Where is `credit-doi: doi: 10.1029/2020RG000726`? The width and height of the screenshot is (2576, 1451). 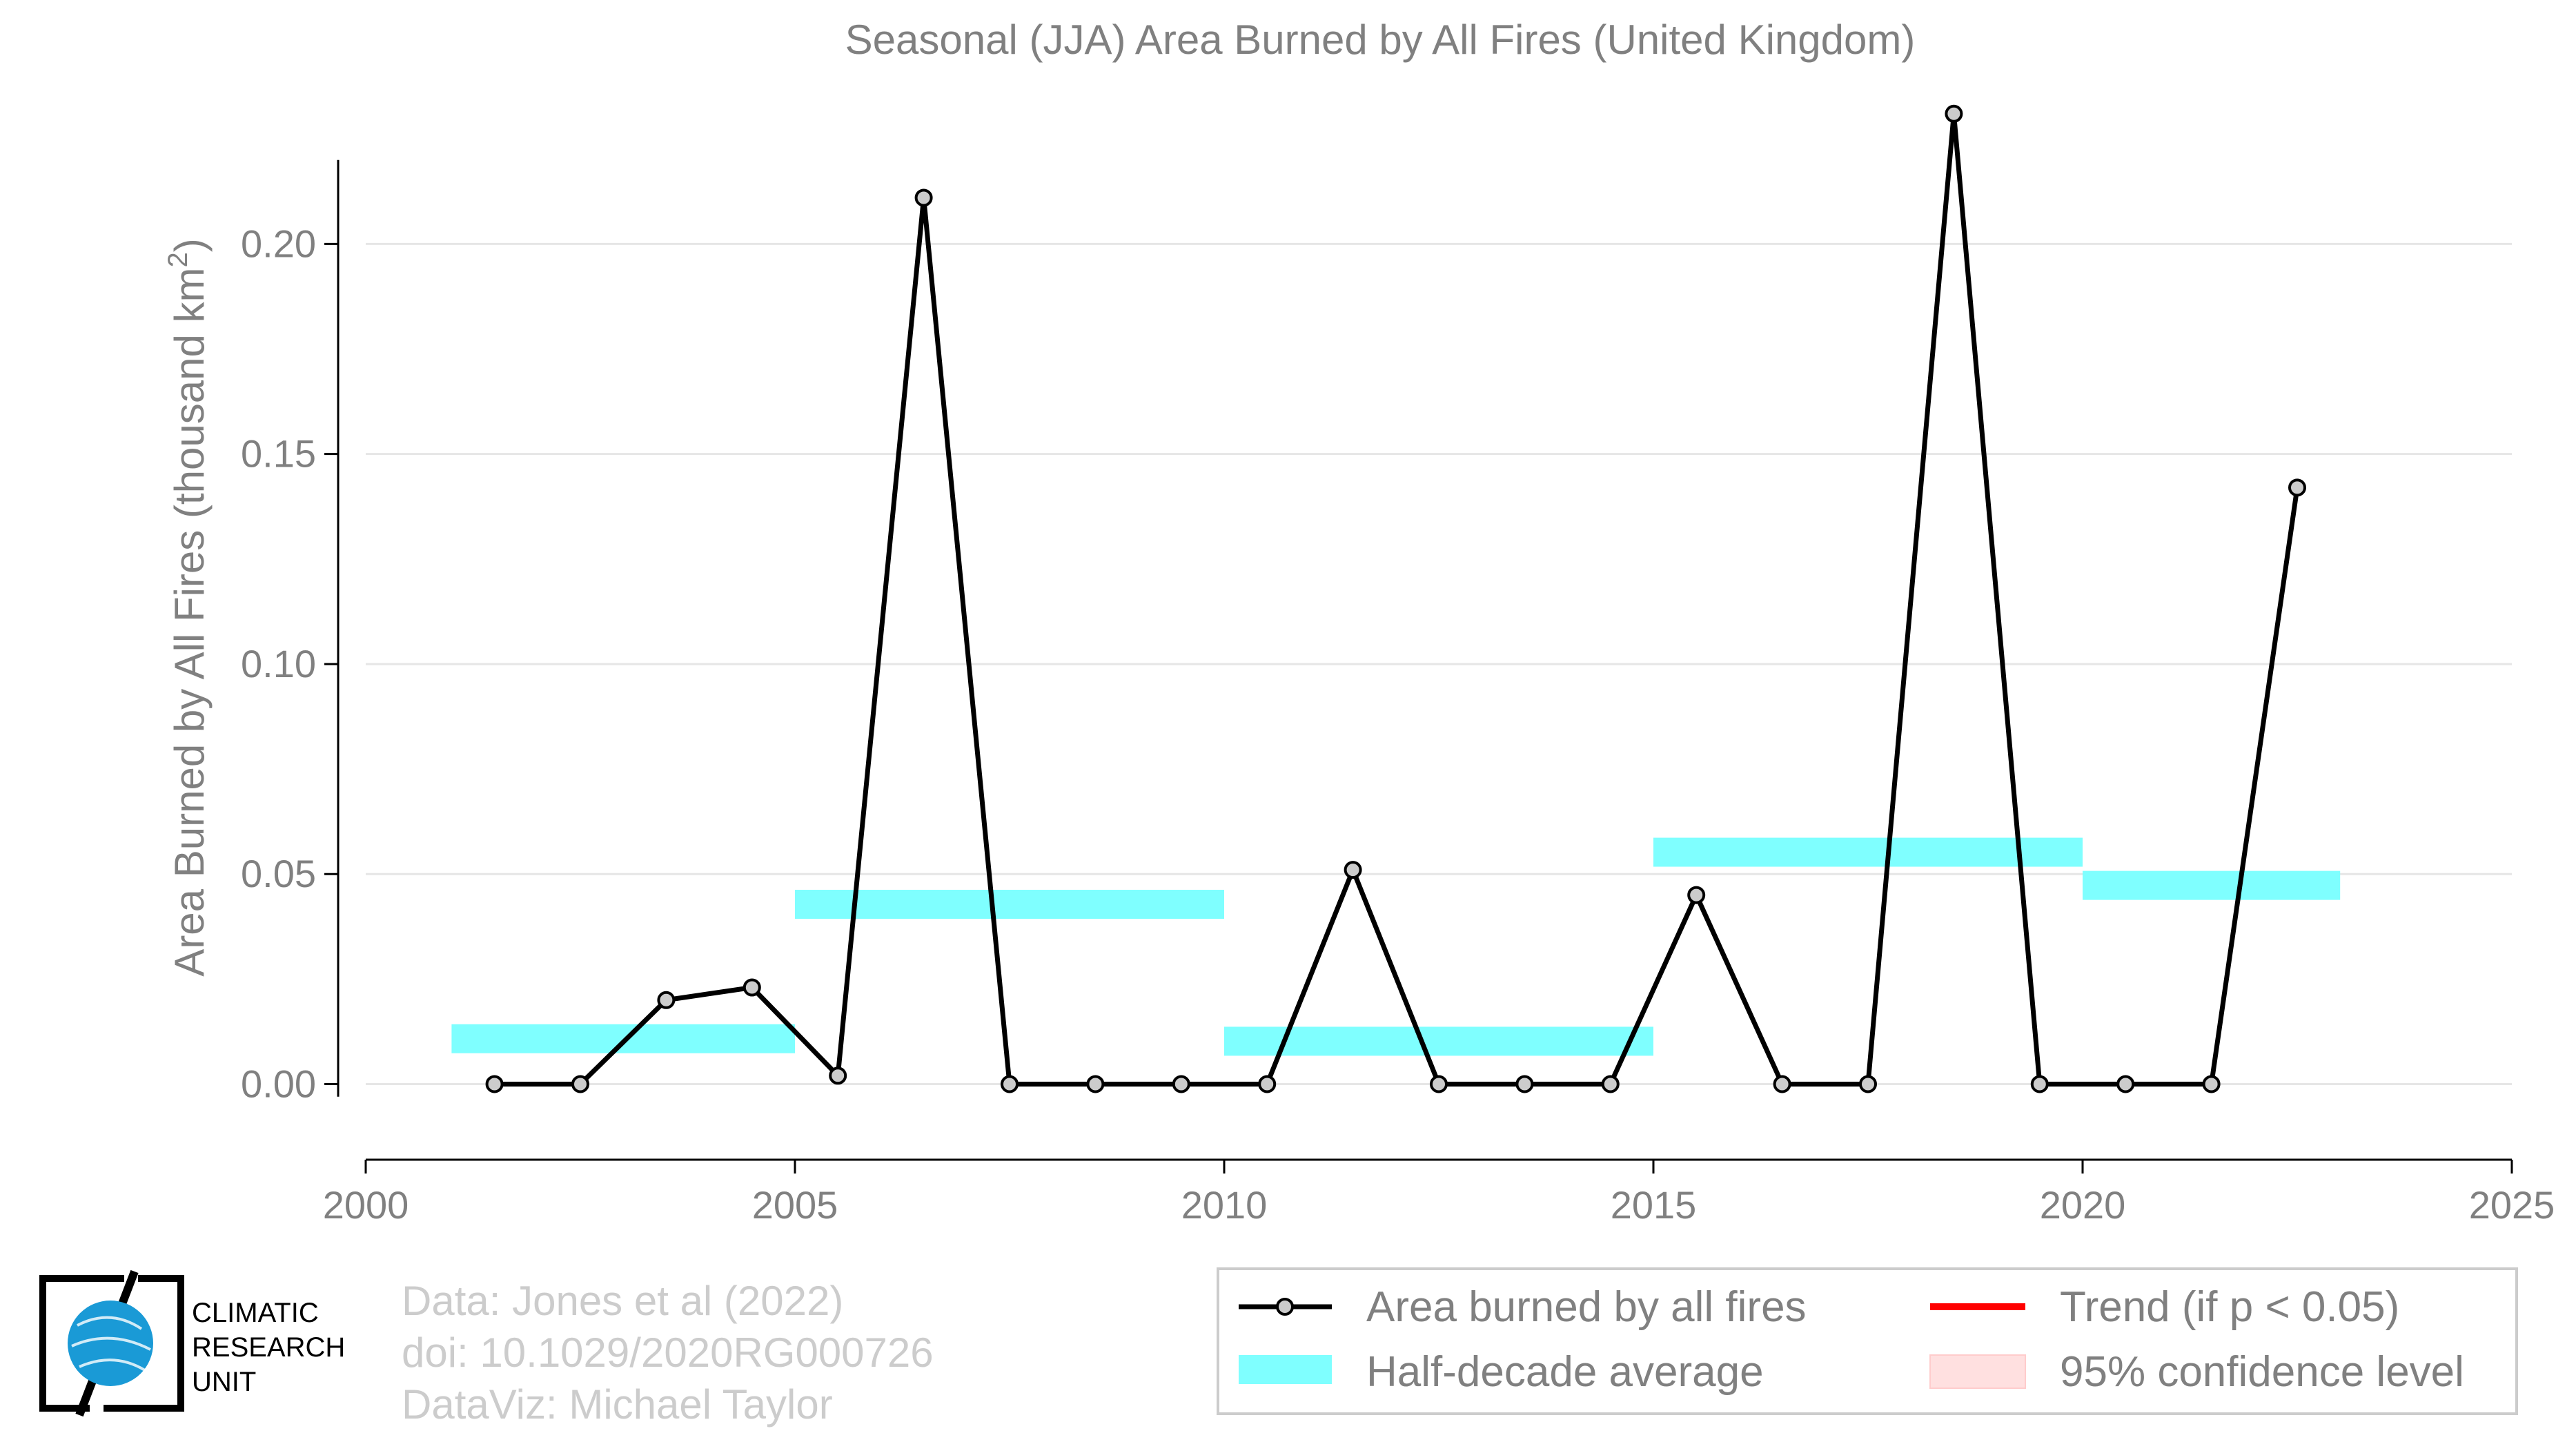
credit-doi: doi: 10.1029/2020RG000726 is located at coordinates (668, 1353).